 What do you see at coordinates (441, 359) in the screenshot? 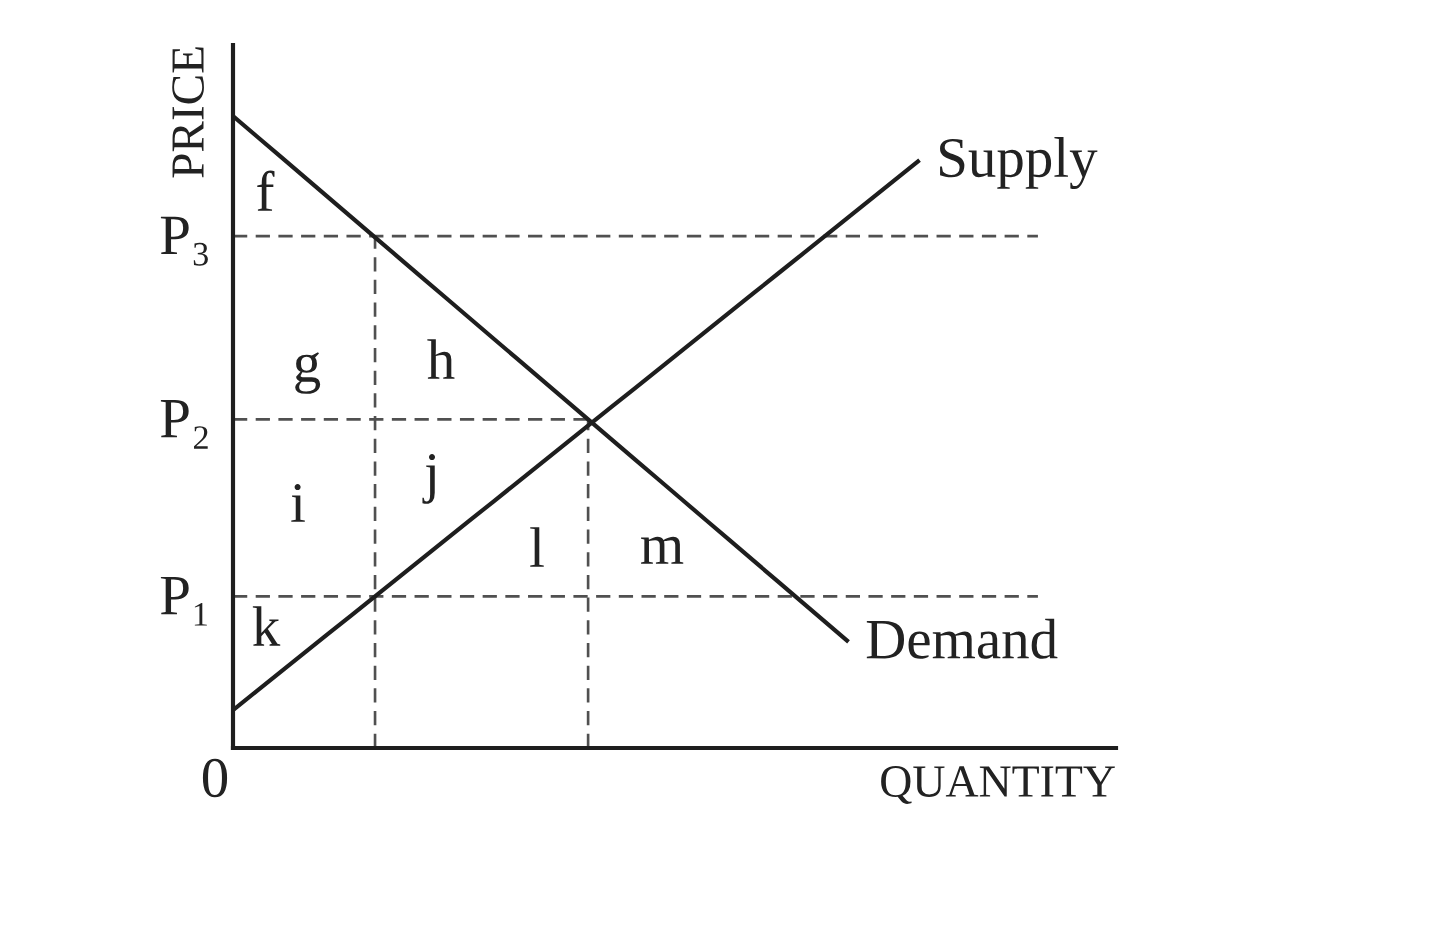
I see `annotation: h` at bounding box center [441, 359].